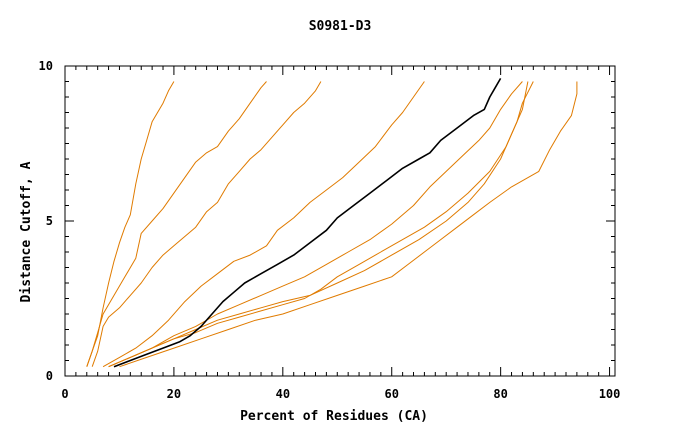  Describe the element at coordinates (283, 394) in the screenshot. I see `x-tick-label: 40` at that location.